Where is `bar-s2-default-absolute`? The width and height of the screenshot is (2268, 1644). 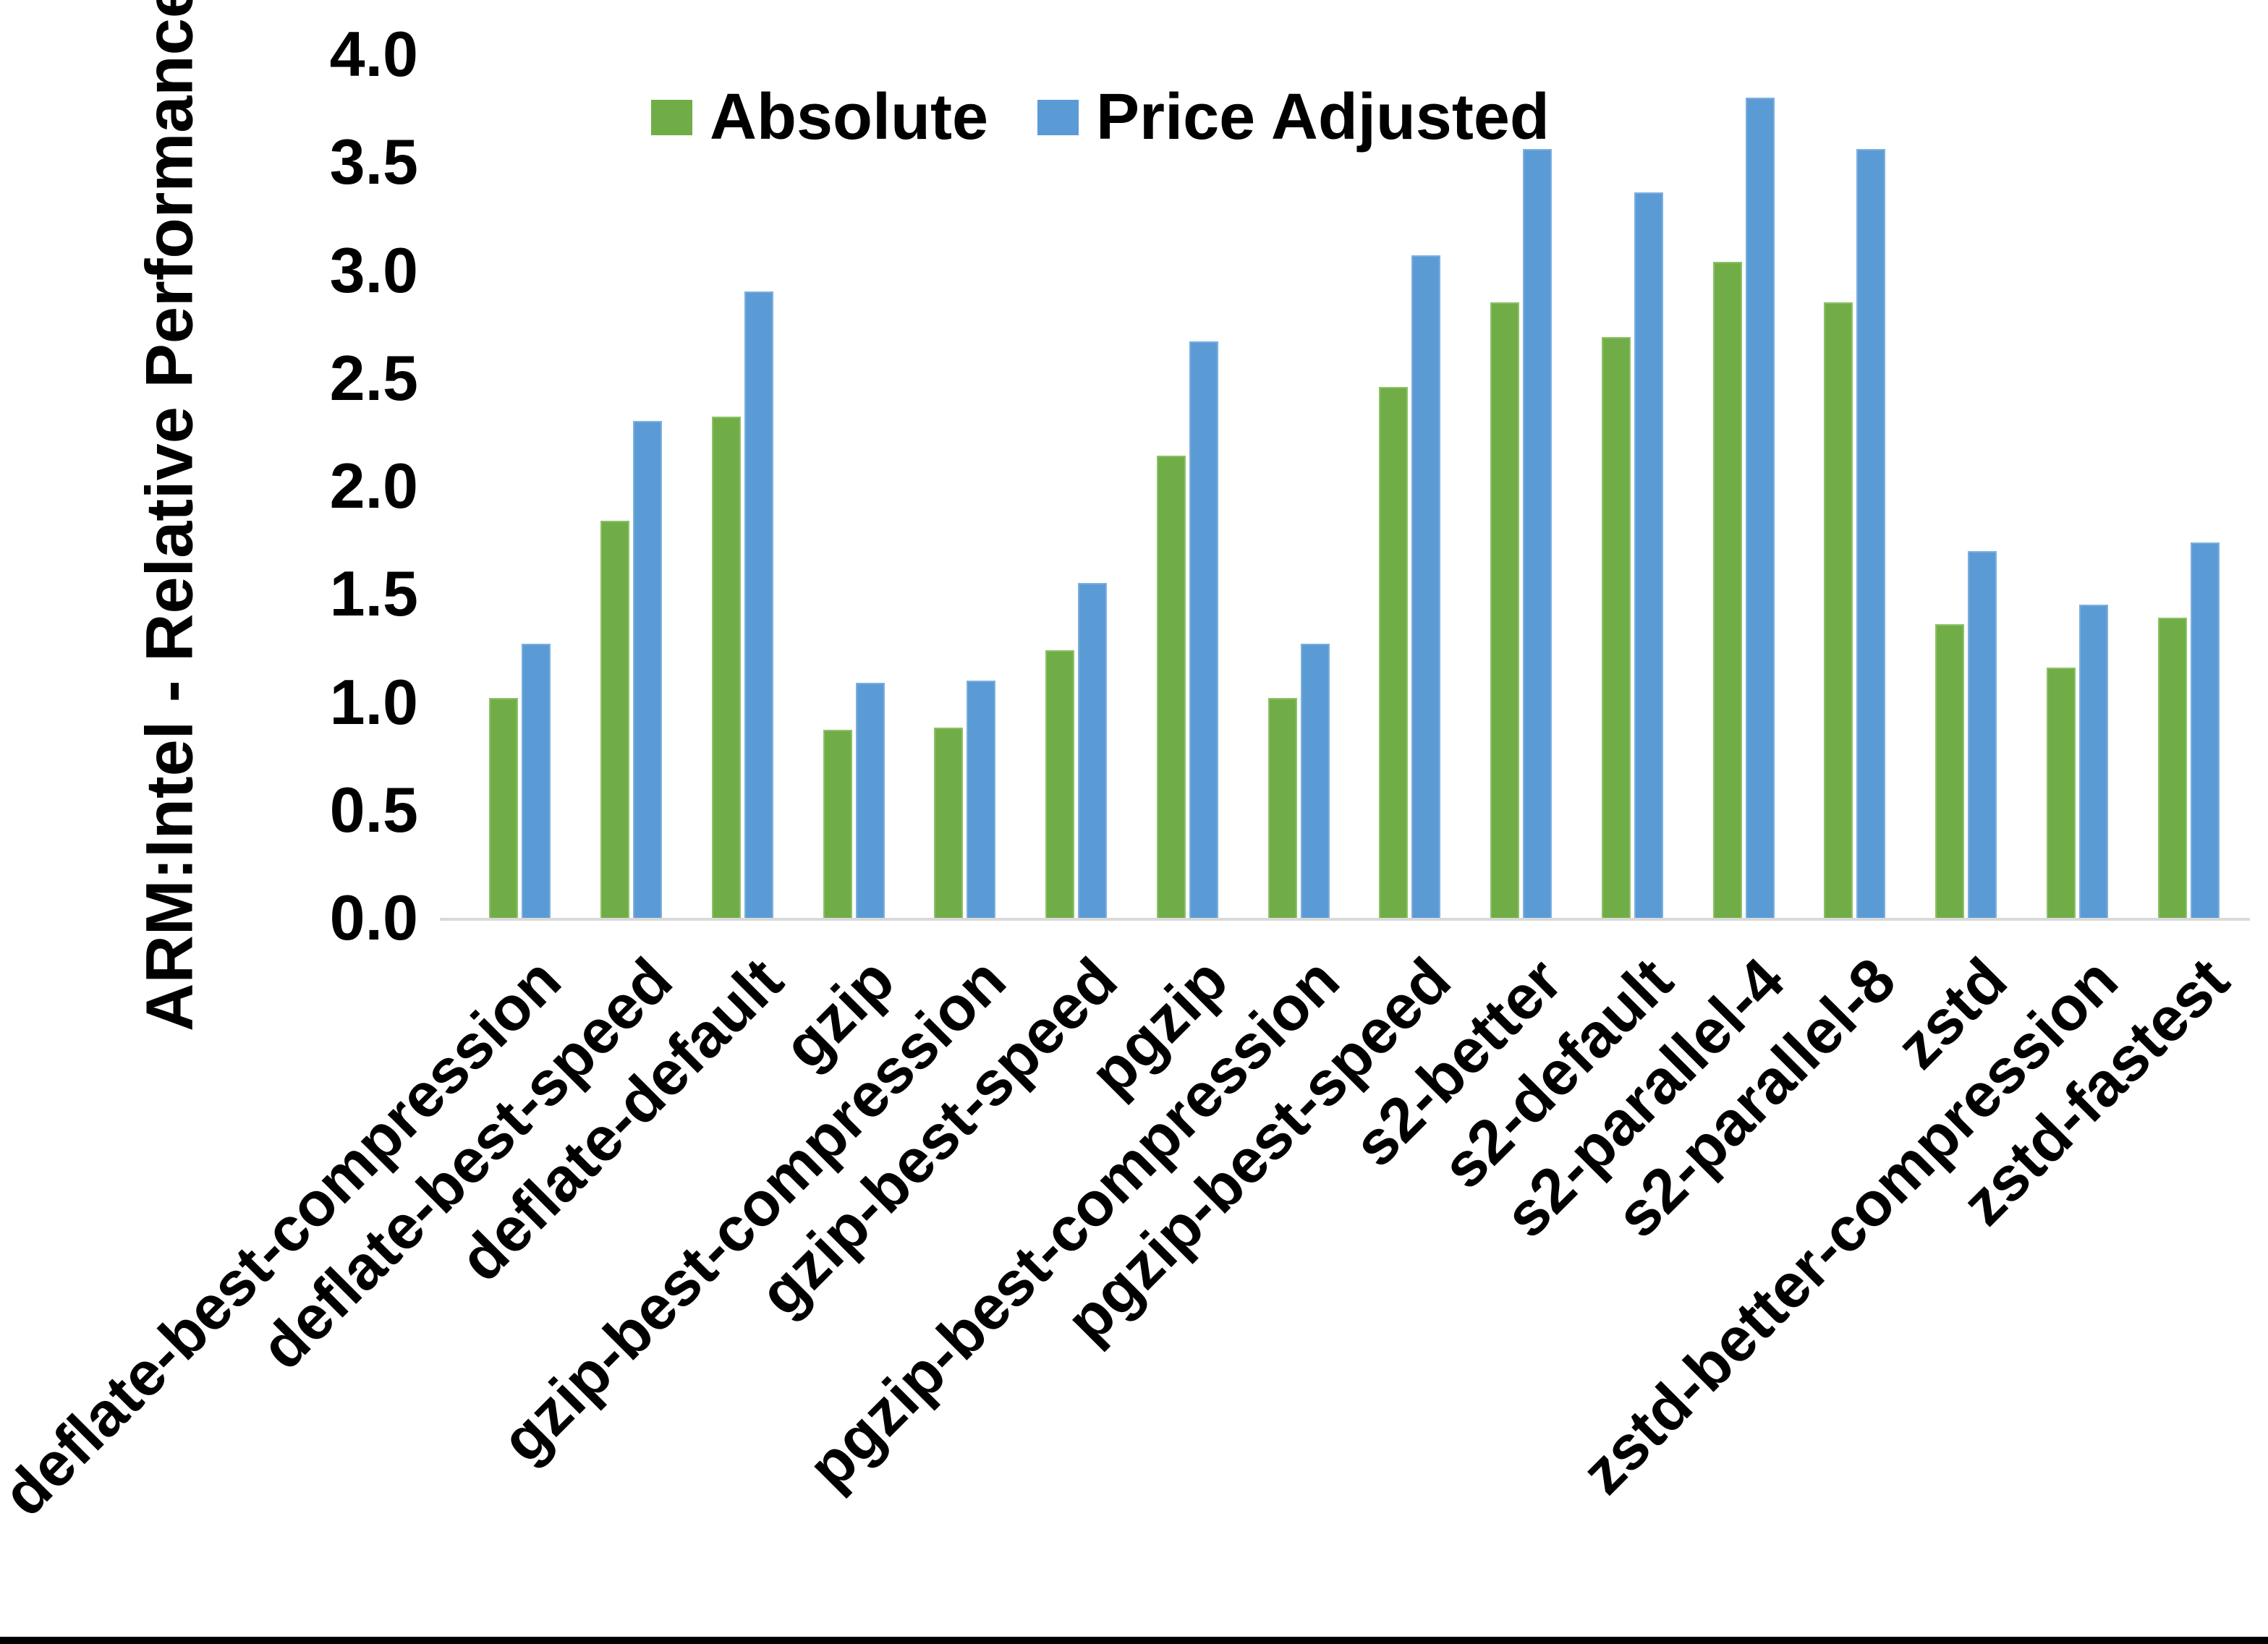
bar-s2-default-absolute is located at coordinates (1616, 628).